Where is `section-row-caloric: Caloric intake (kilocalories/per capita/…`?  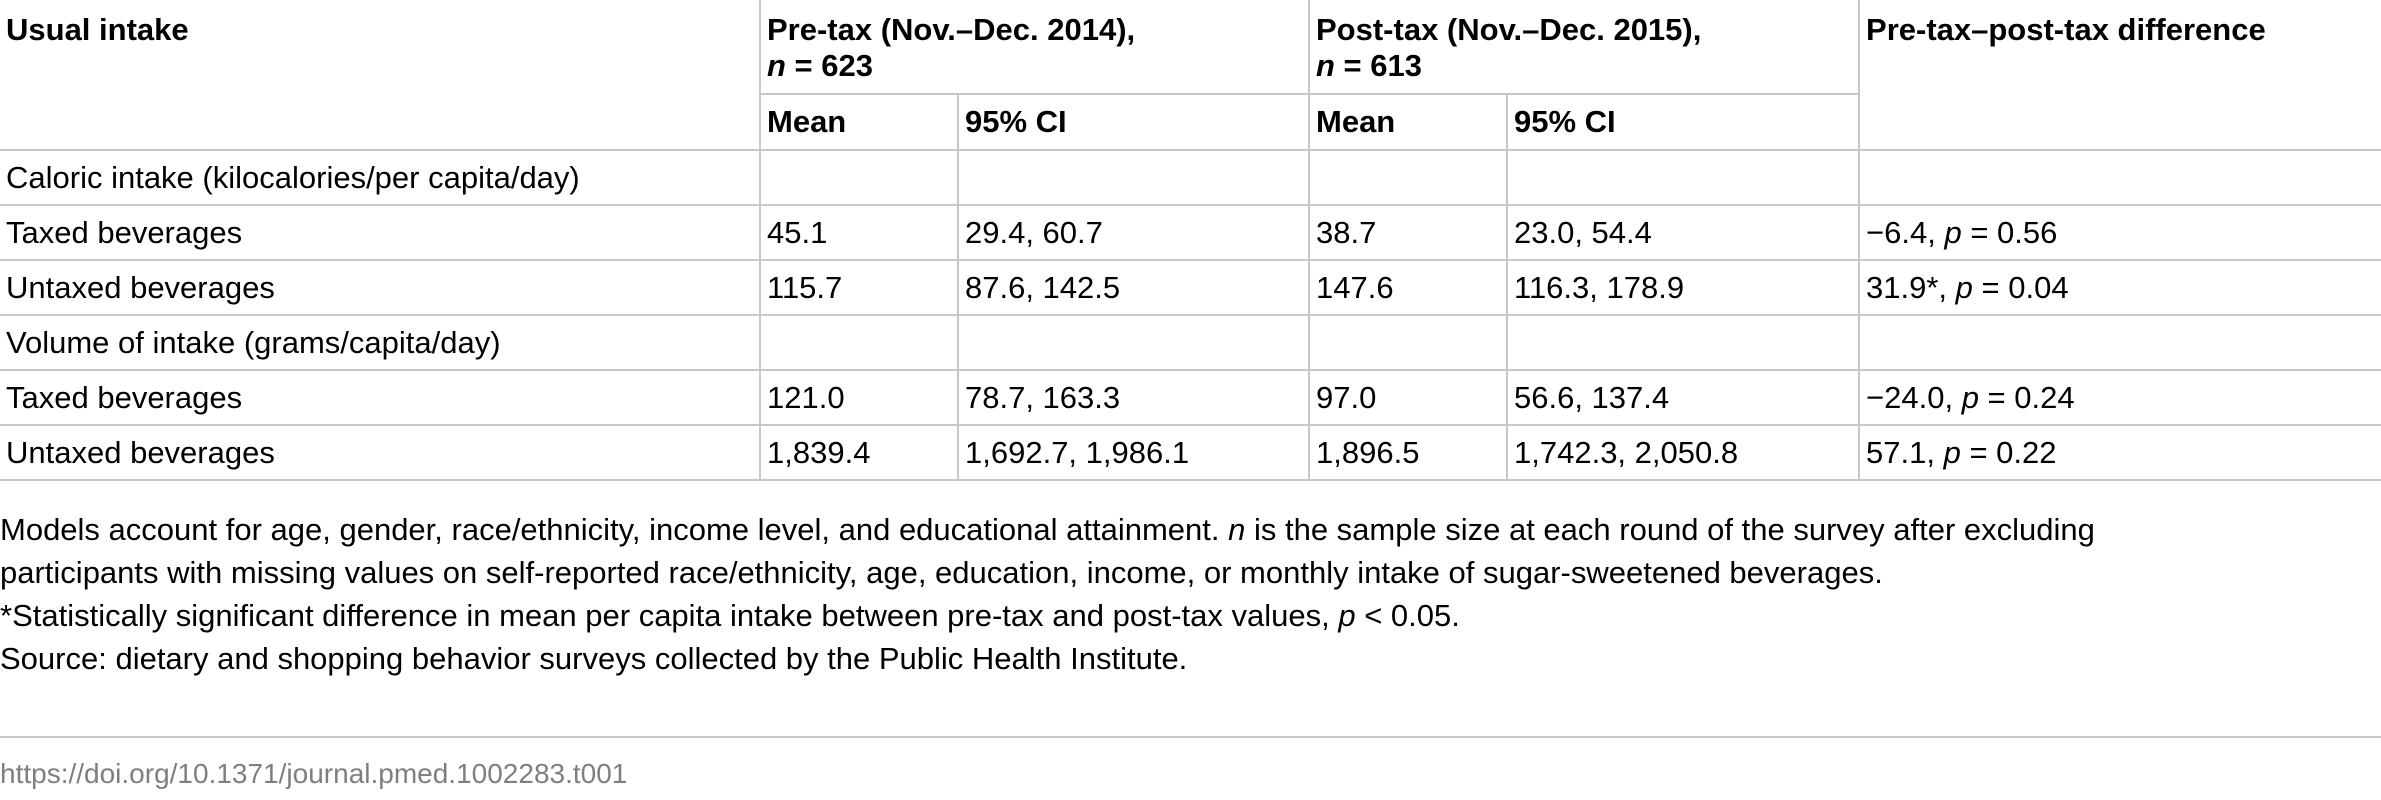 section-row-caloric: Caloric intake (kilocalories/per capita/… is located at coordinates (1190, 177).